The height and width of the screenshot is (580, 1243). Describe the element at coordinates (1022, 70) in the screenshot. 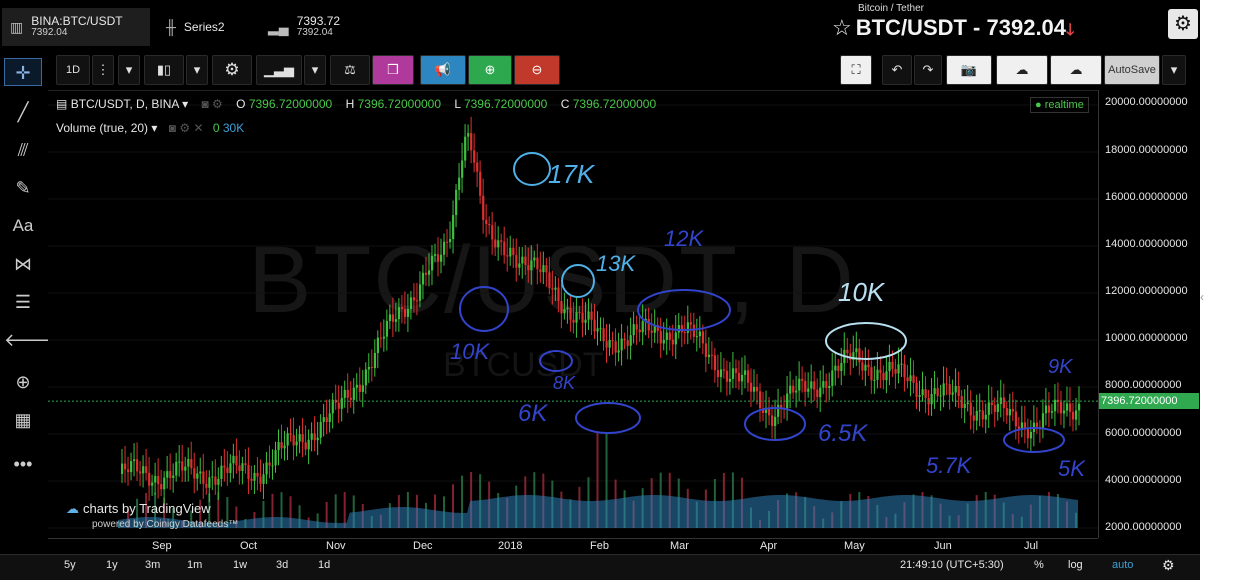

I see `cloud-download-icon: ☁` at that location.